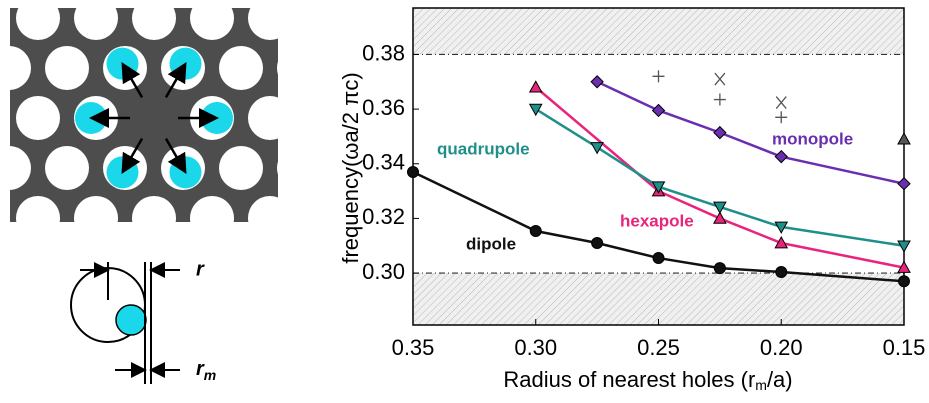 The width and height of the screenshot is (929, 403). What do you see at coordinates (657, 220) in the screenshot?
I see `series-label: hexapole` at bounding box center [657, 220].